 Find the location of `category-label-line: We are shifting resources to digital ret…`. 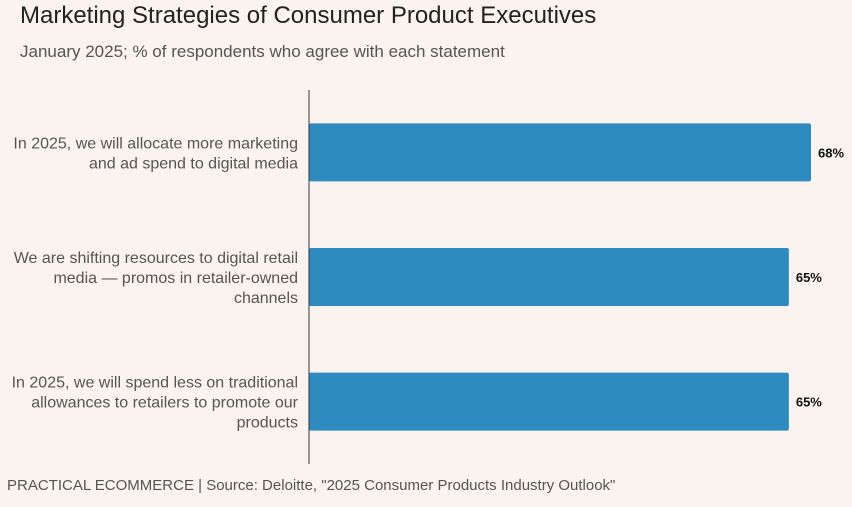

category-label-line: We are shifting resources to digital ret… is located at coordinates (156, 258).